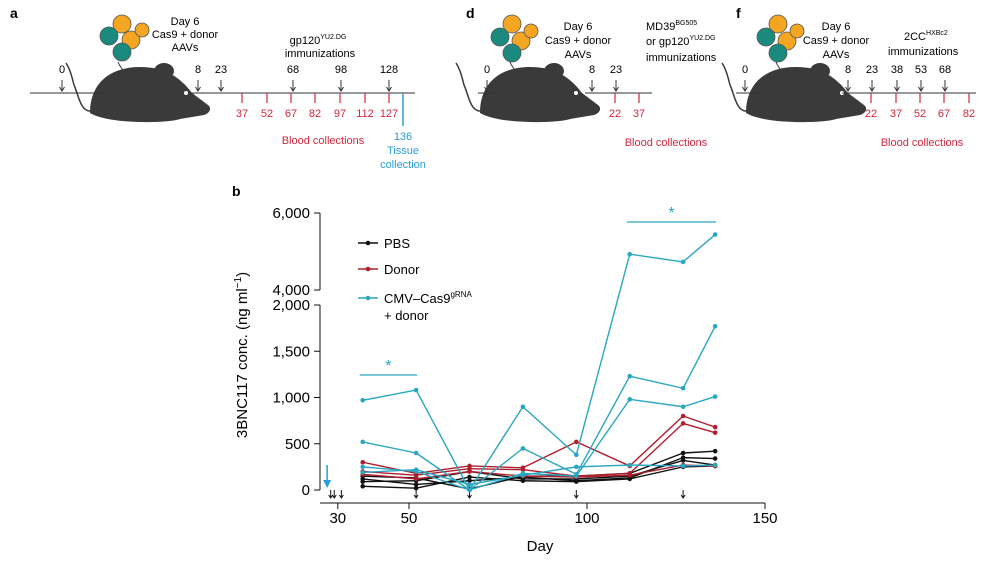 Image resolution: width=992 pixels, height=561 pixels. Describe the element at coordinates (340, 114) in the screenshot. I see `blood-collection-day: 97` at that location.